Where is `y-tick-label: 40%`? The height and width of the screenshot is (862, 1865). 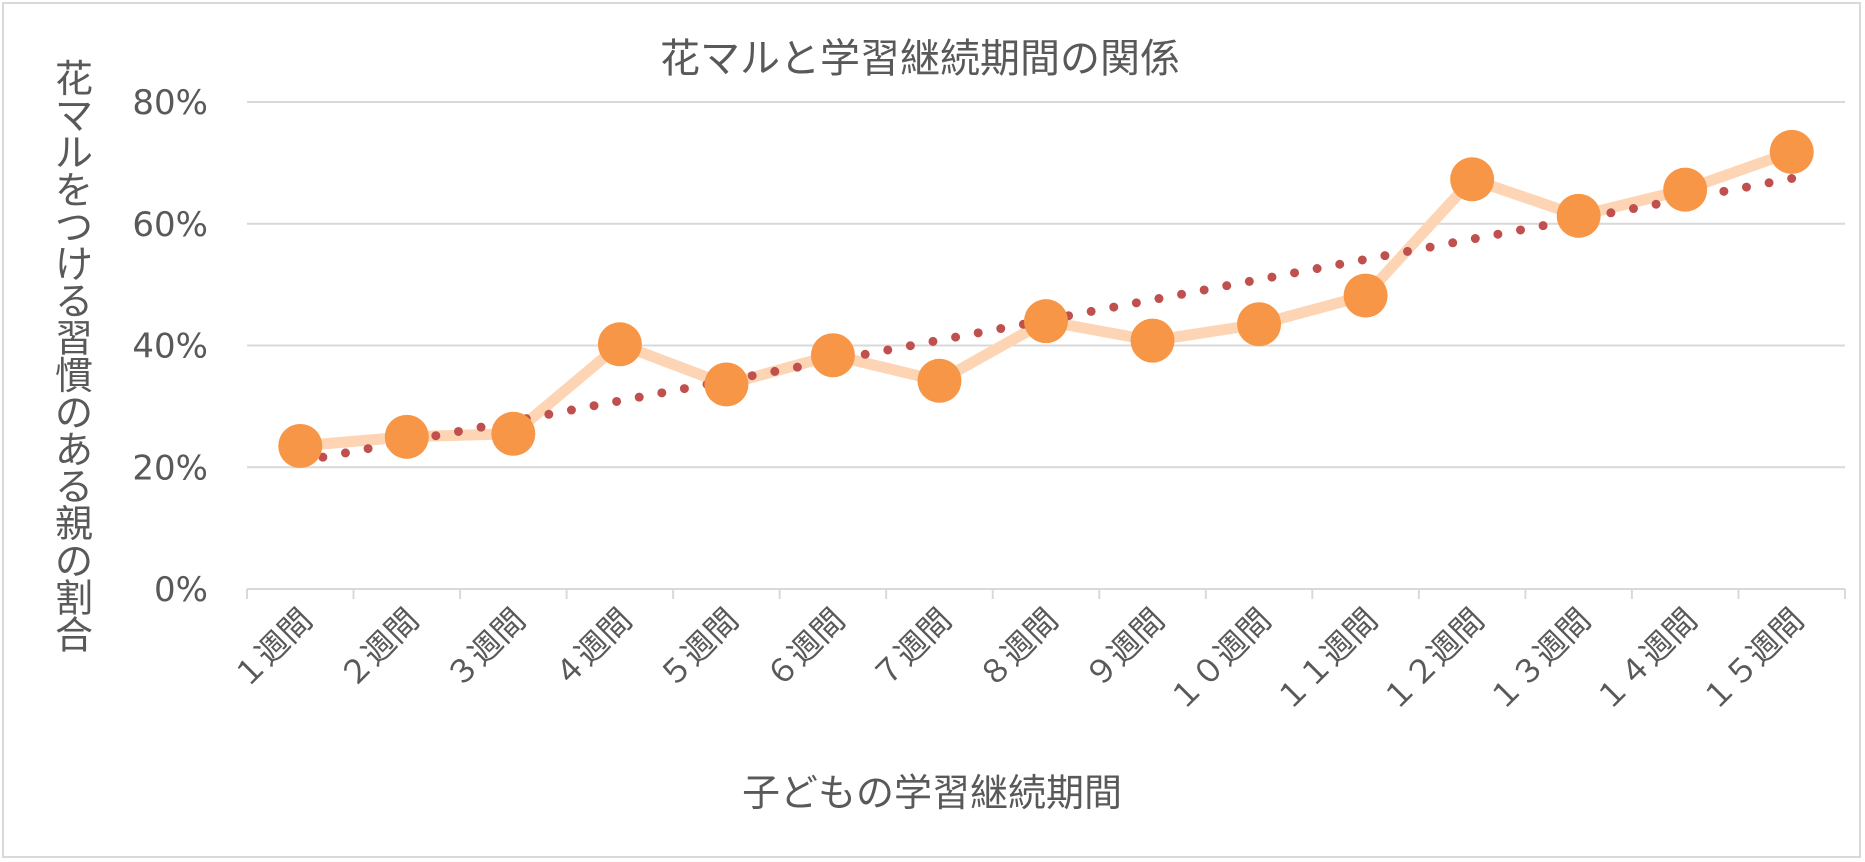 y-tick-label: 40% is located at coordinates (170, 347).